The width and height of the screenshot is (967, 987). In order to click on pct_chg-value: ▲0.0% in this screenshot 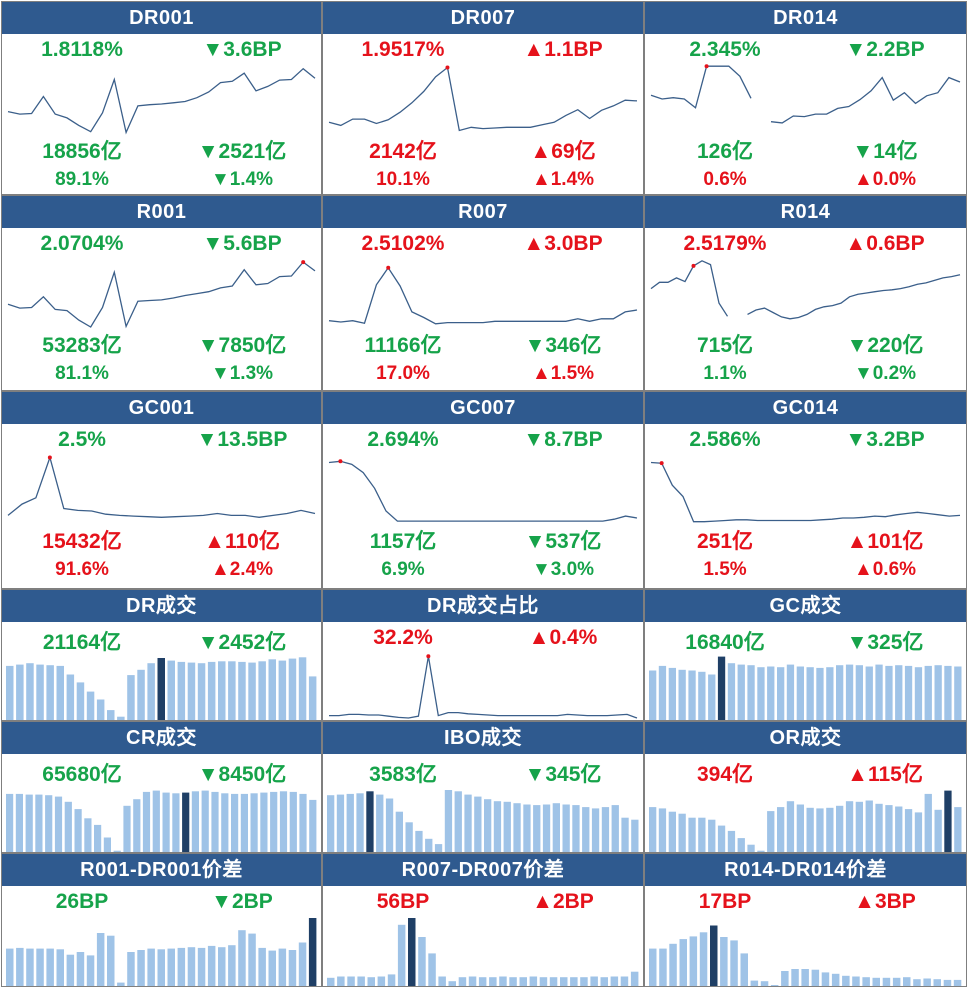, I will do `click(885, 179)`.